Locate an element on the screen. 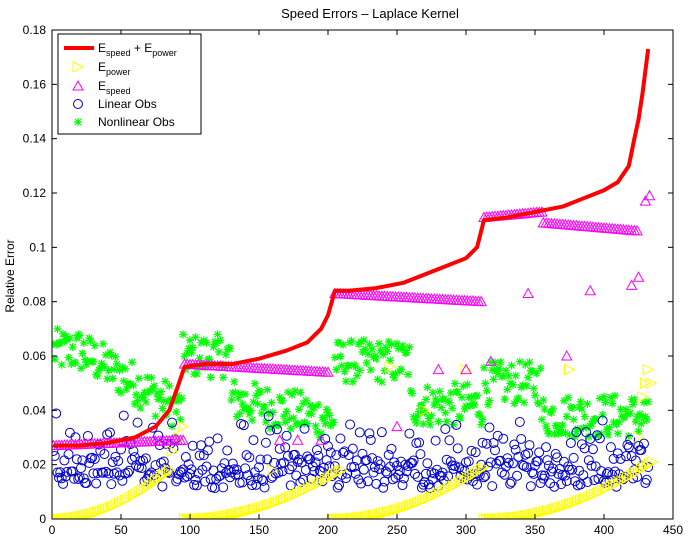 The image size is (691, 541). x-tick-label: 300 is located at coordinates (466, 530).